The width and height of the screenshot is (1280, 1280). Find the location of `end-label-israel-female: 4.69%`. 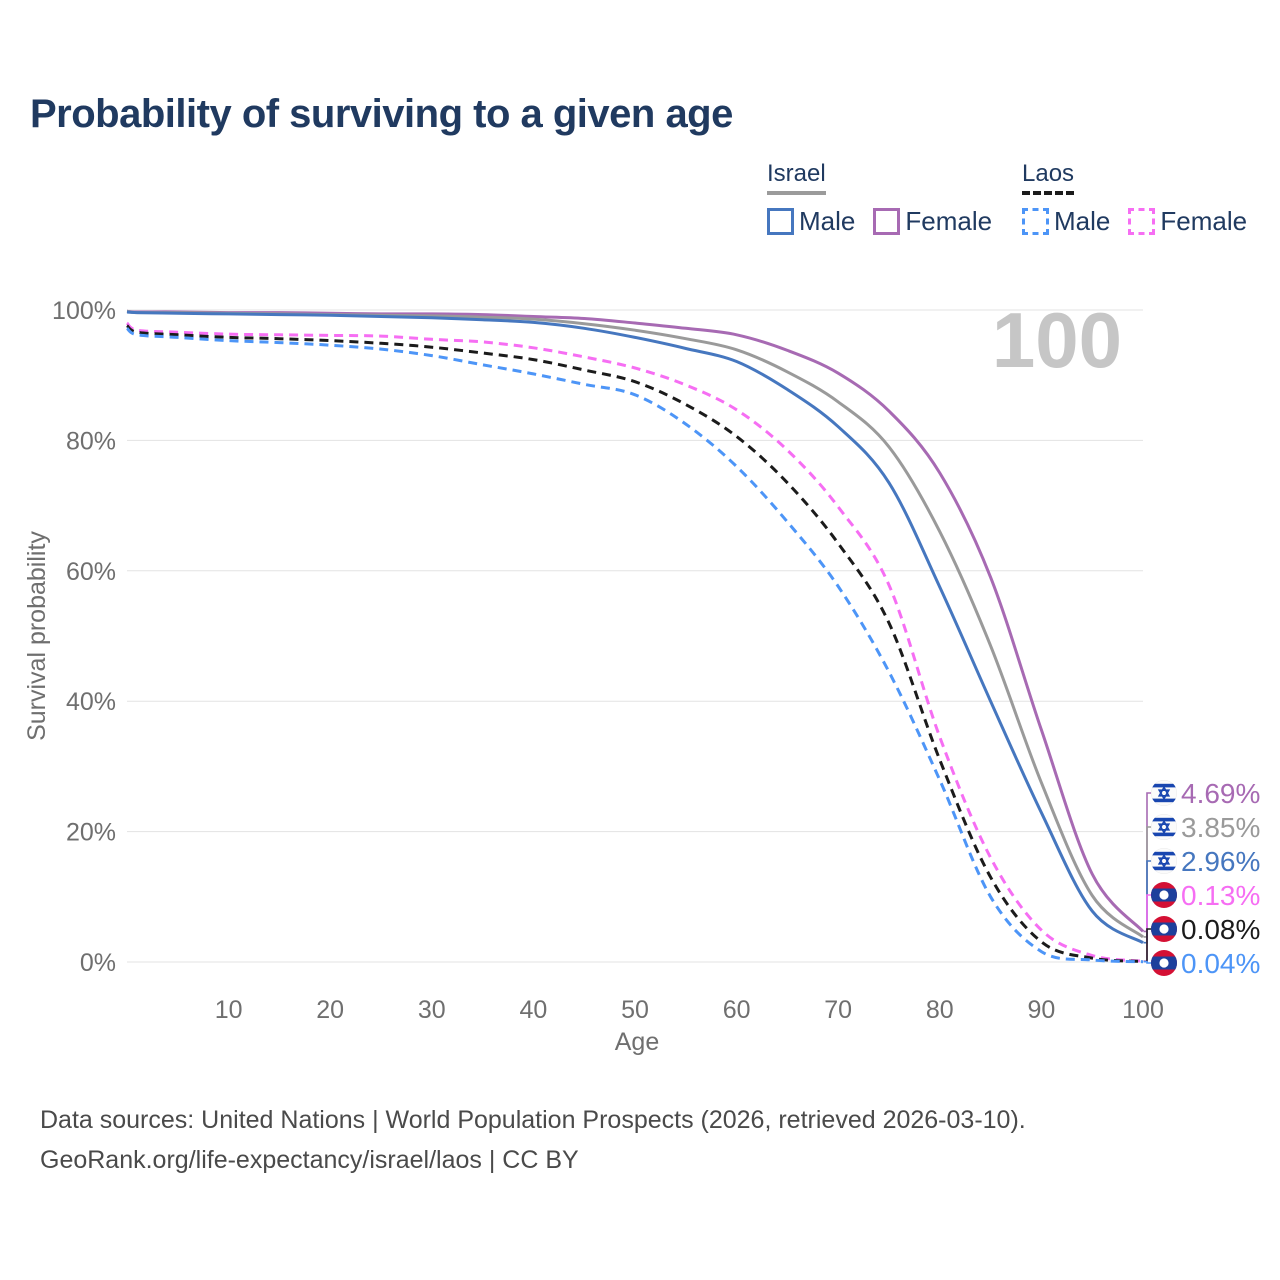

end-label-israel-female: 4.69% is located at coordinates (1205, 793).